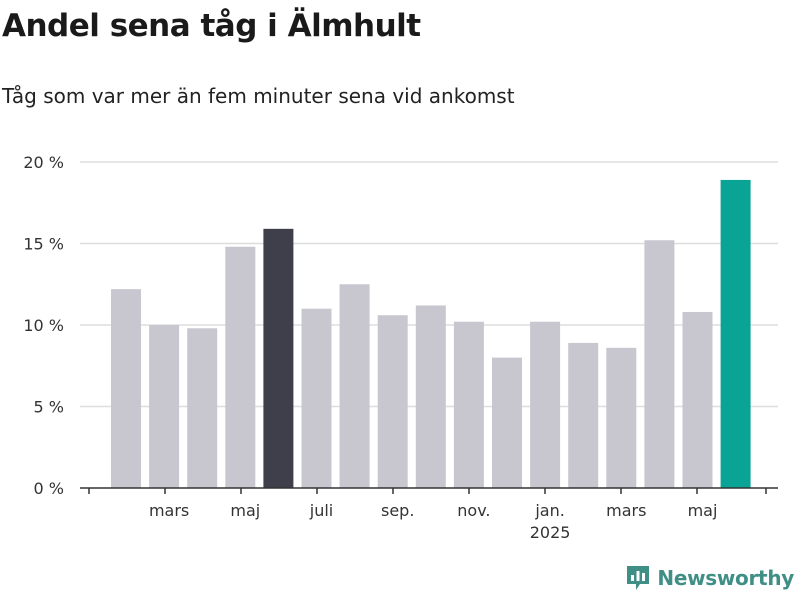 This screenshot has height=600, width=800. What do you see at coordinates (429, 490) in the screenshot?
I see `x-axis` at bounding box center [429, 490].